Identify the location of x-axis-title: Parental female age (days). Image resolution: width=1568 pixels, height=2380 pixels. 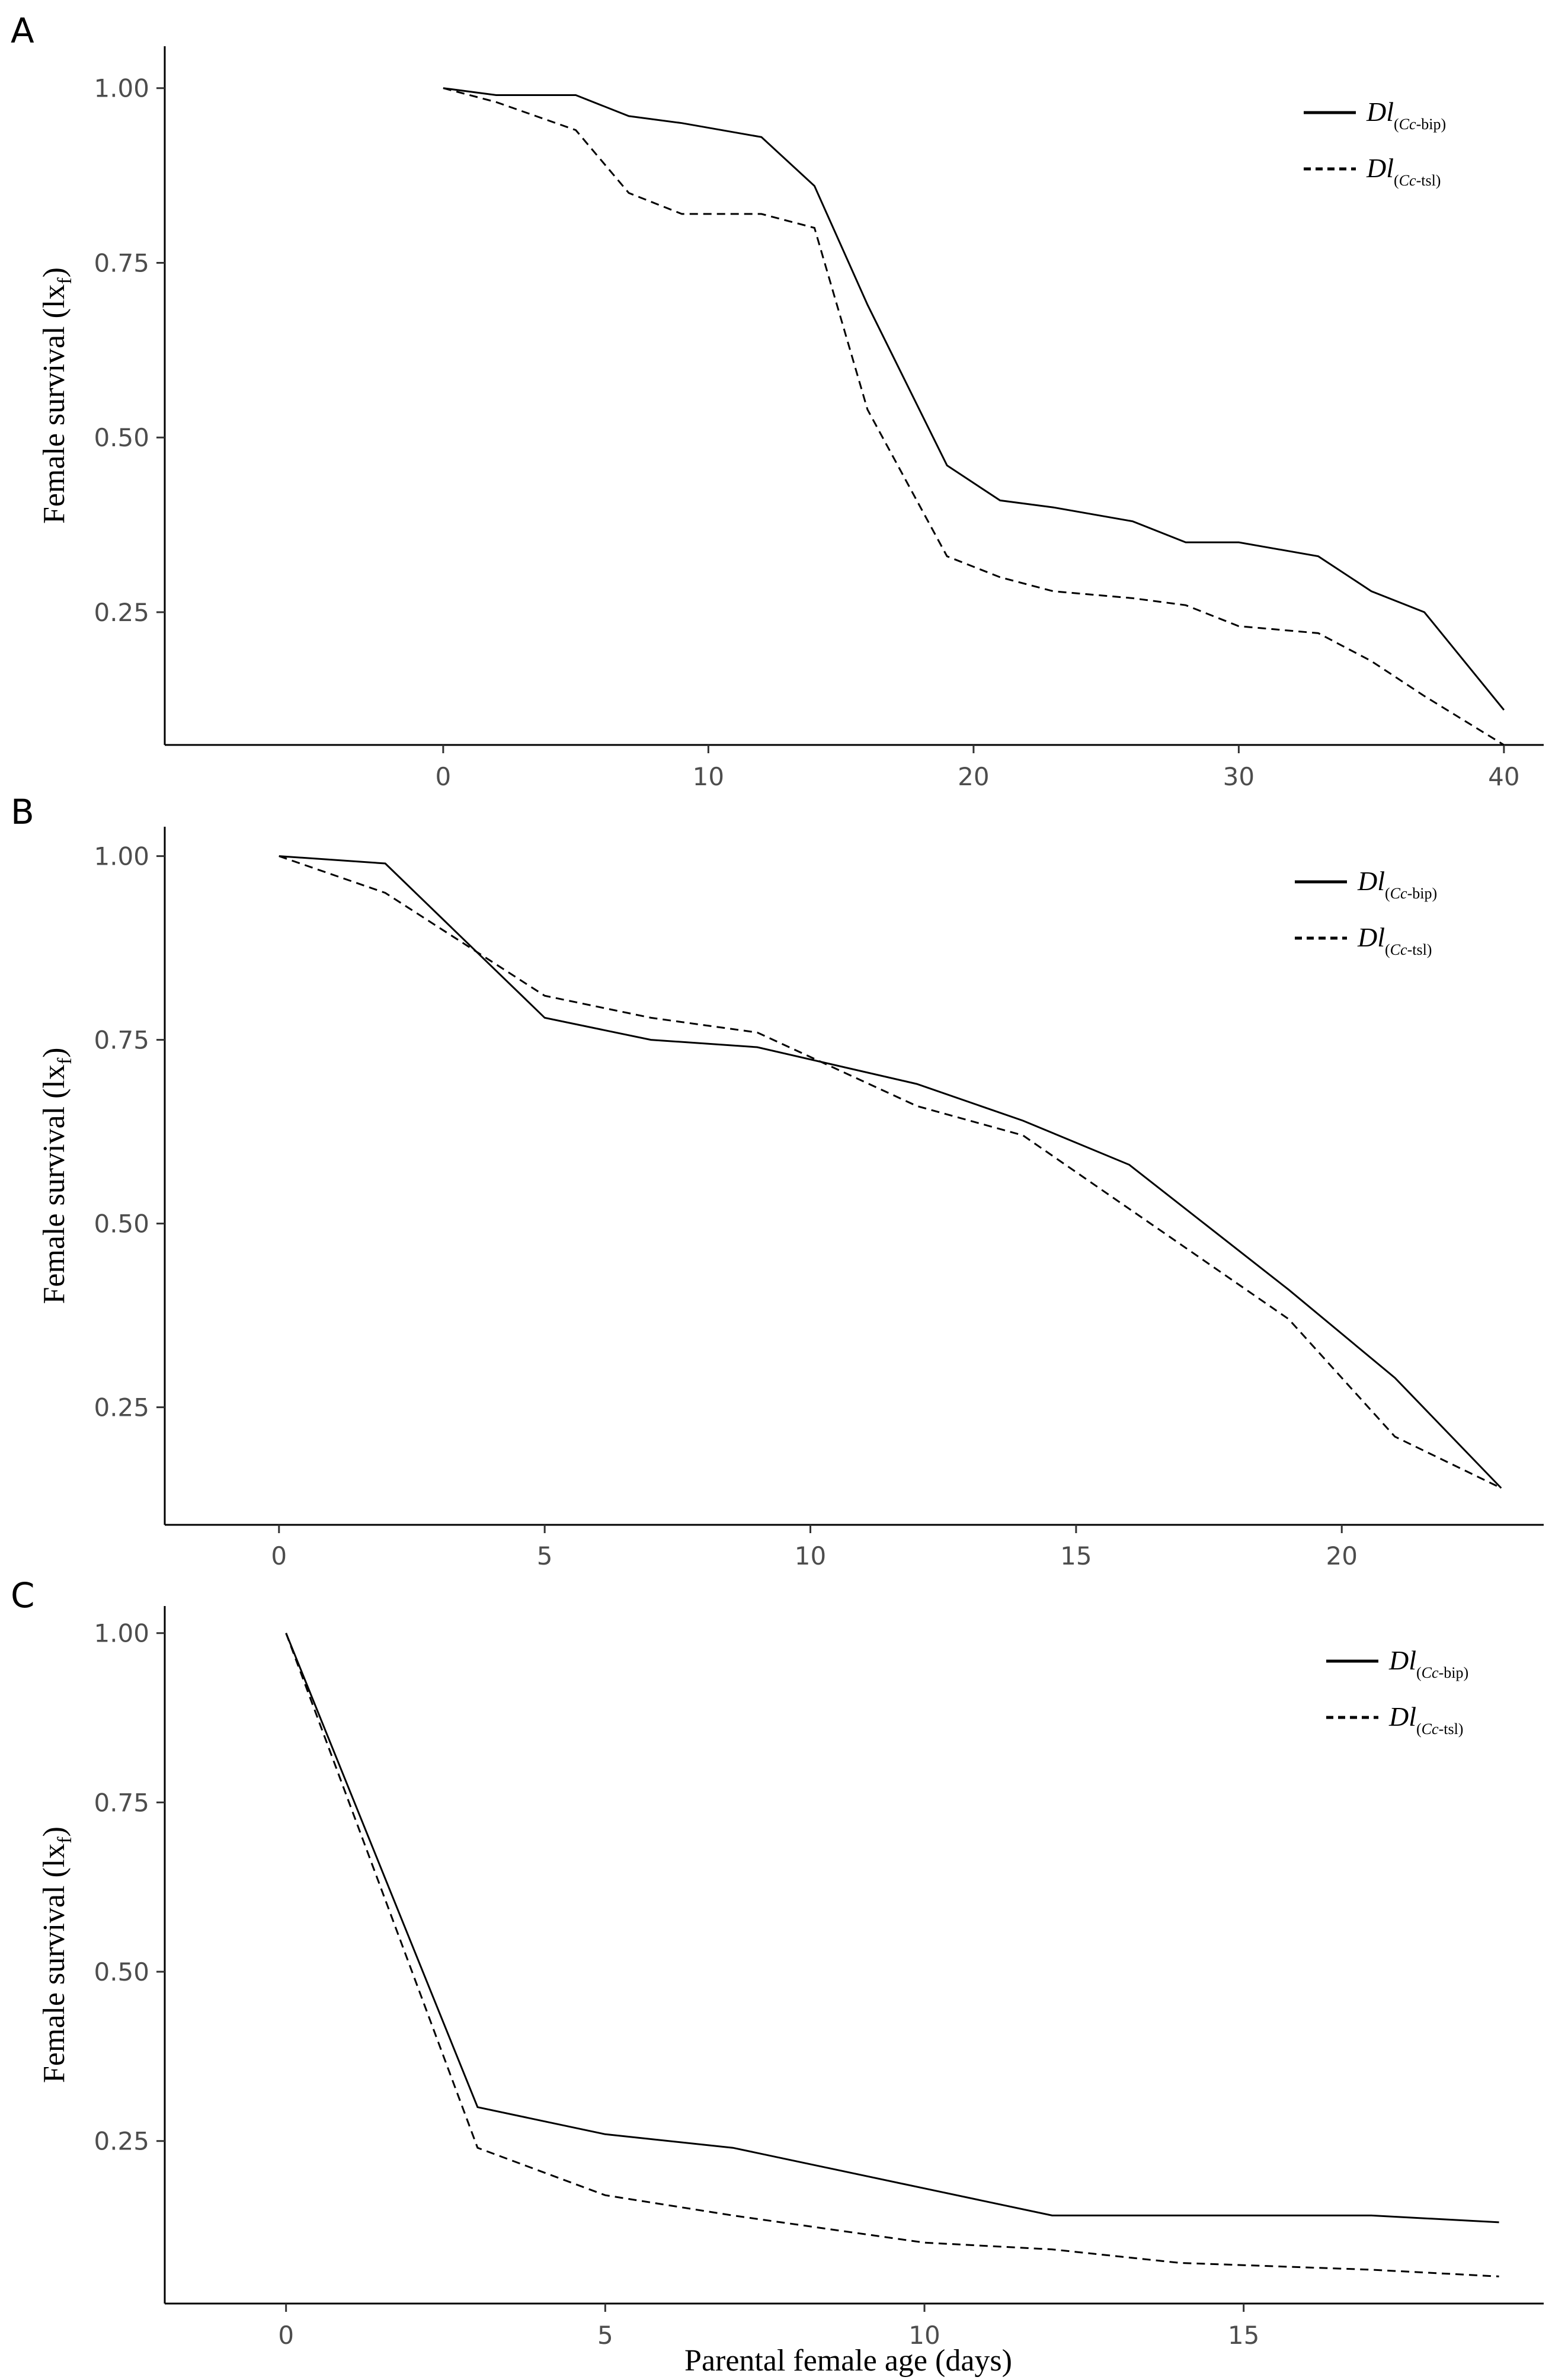
(848, 2361).